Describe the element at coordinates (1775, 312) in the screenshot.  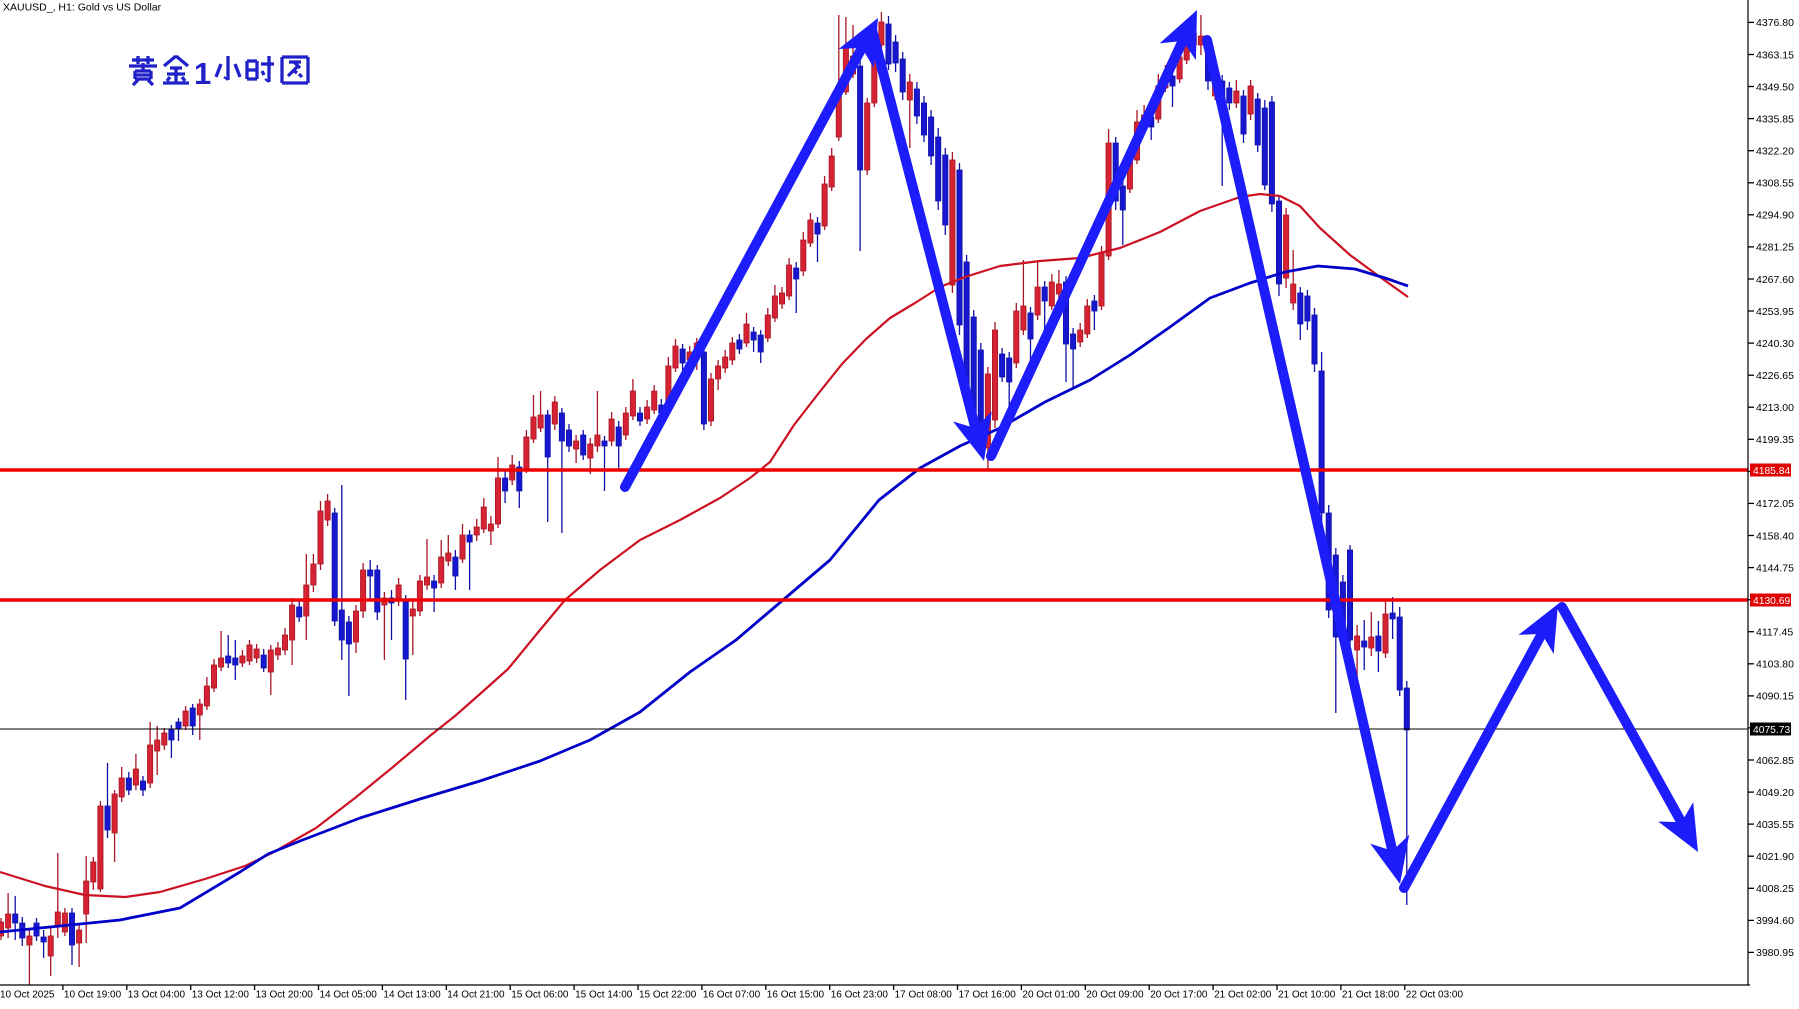
I see `svg-text: 4253.95` at that location.